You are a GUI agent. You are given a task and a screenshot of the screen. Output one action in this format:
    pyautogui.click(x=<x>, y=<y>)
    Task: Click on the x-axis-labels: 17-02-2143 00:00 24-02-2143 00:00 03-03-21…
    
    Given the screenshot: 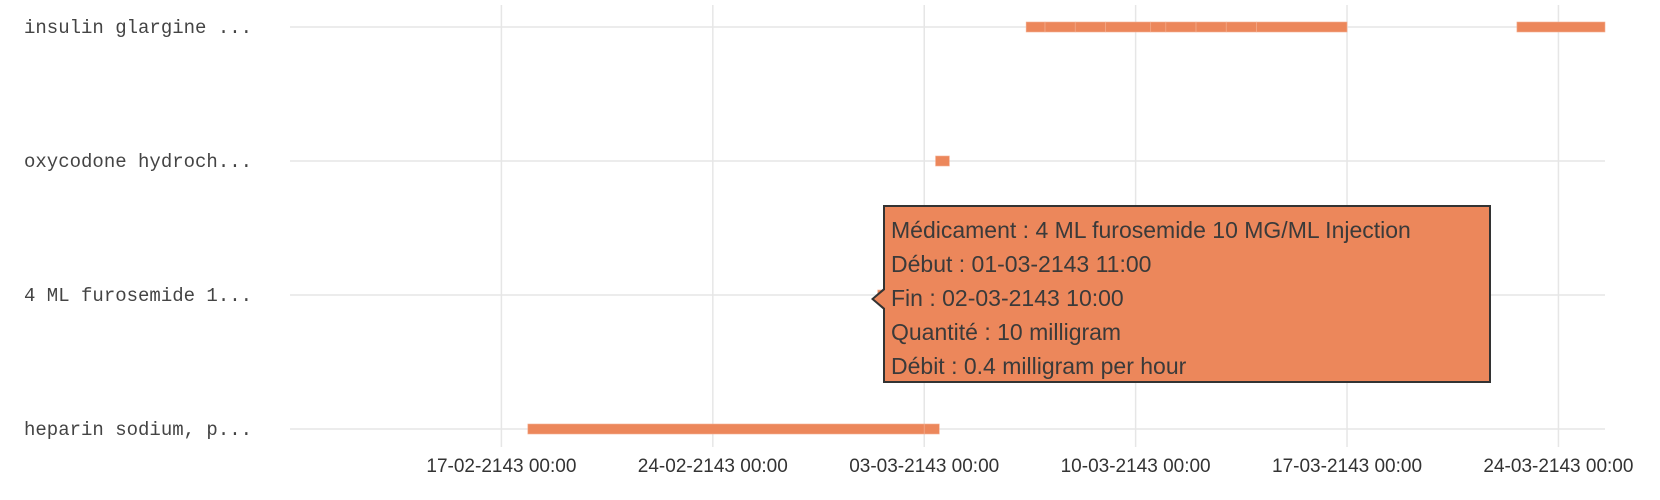 What is the action you would take?
    pyautogui.click(x=1029, y=466)
    